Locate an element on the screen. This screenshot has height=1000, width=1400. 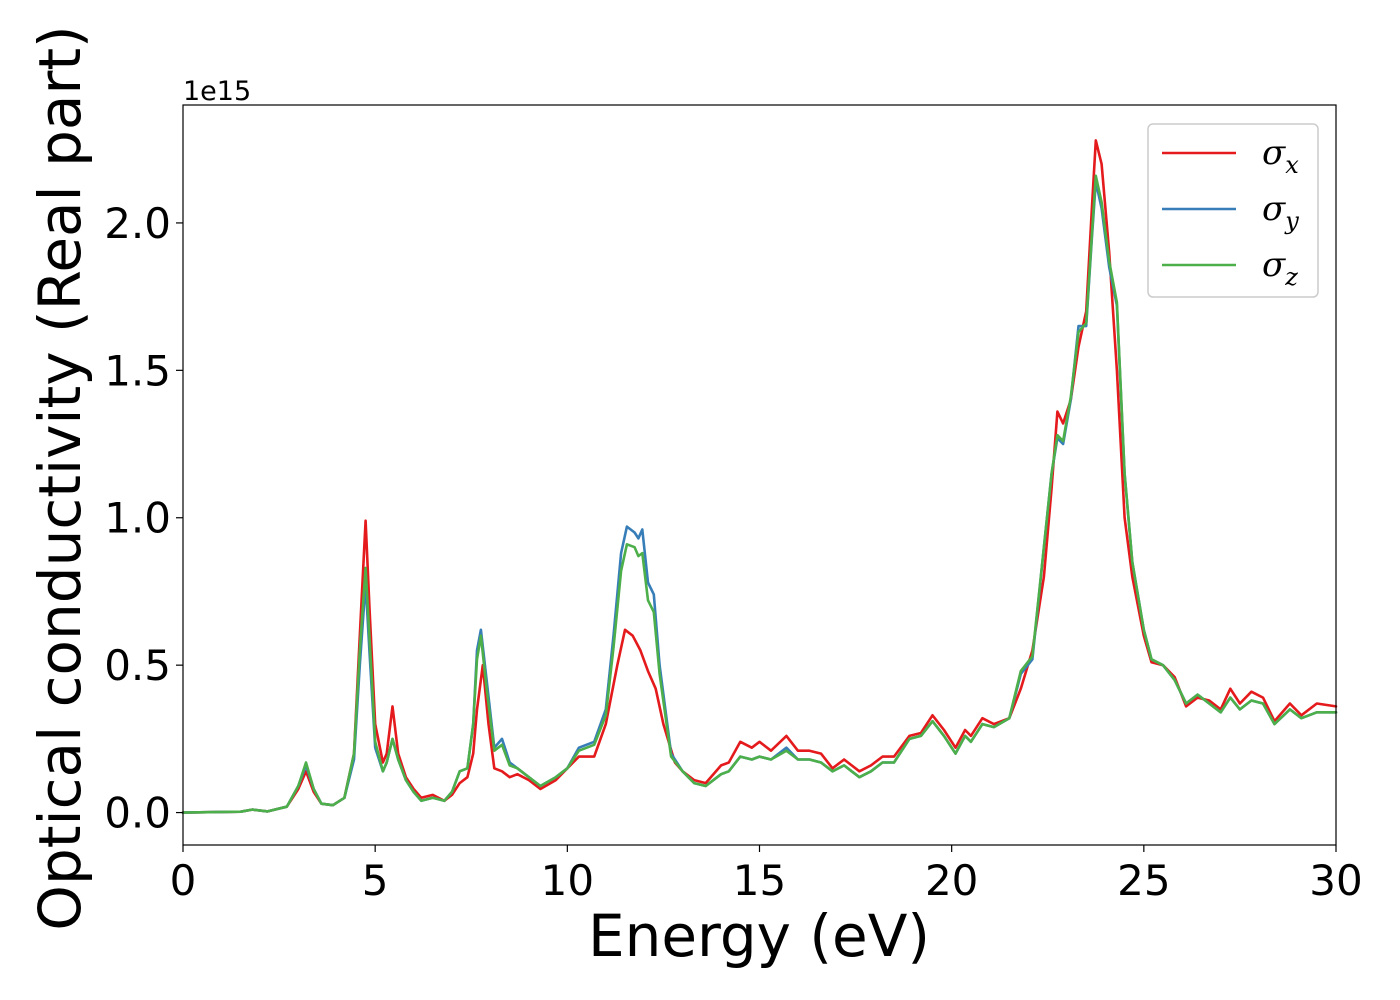
legend-label-x: σx is located at coordinates (1280, 156).